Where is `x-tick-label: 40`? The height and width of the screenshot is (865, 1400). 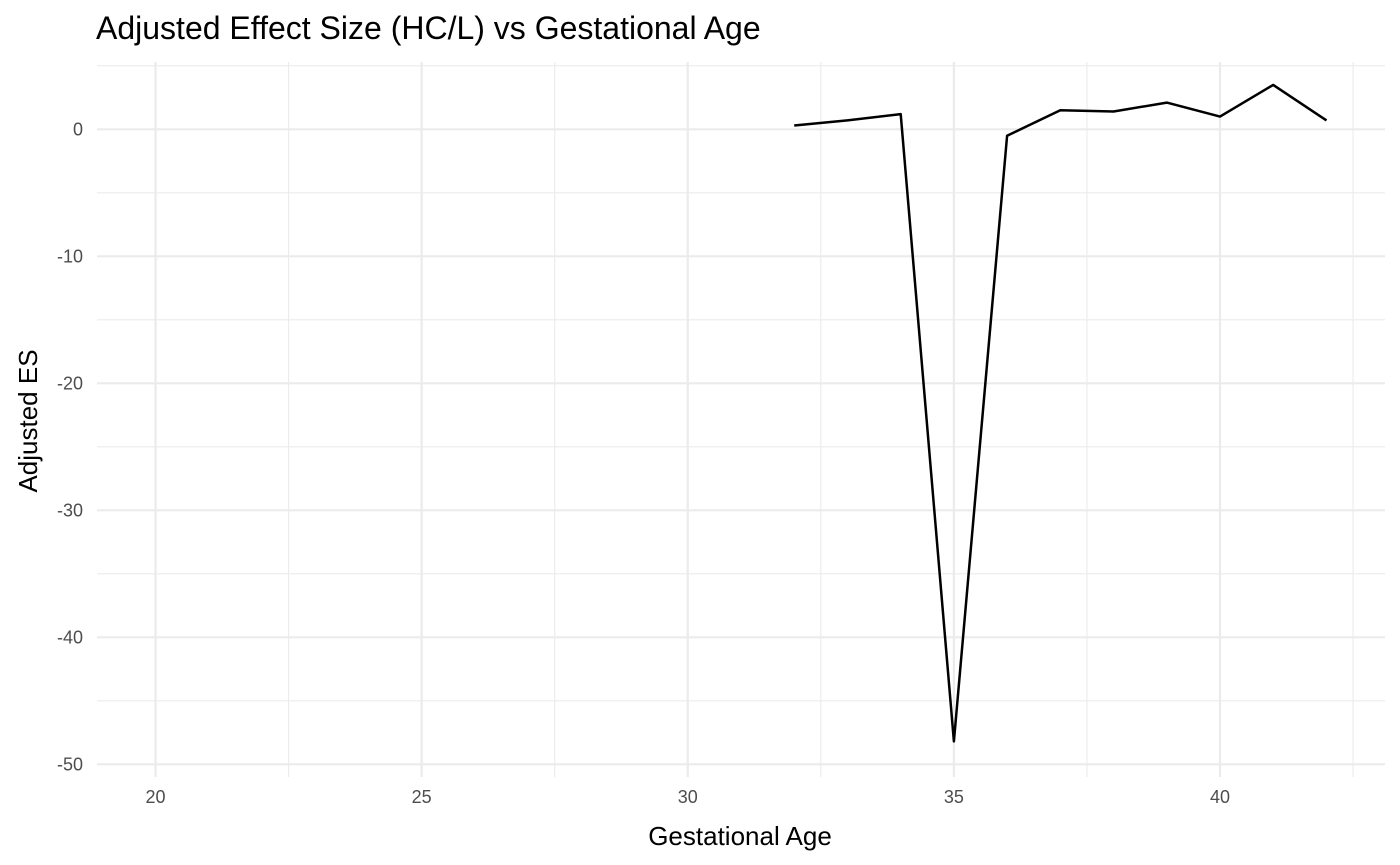
x-tick-label: 40 is located at coordinates (1220, 797).